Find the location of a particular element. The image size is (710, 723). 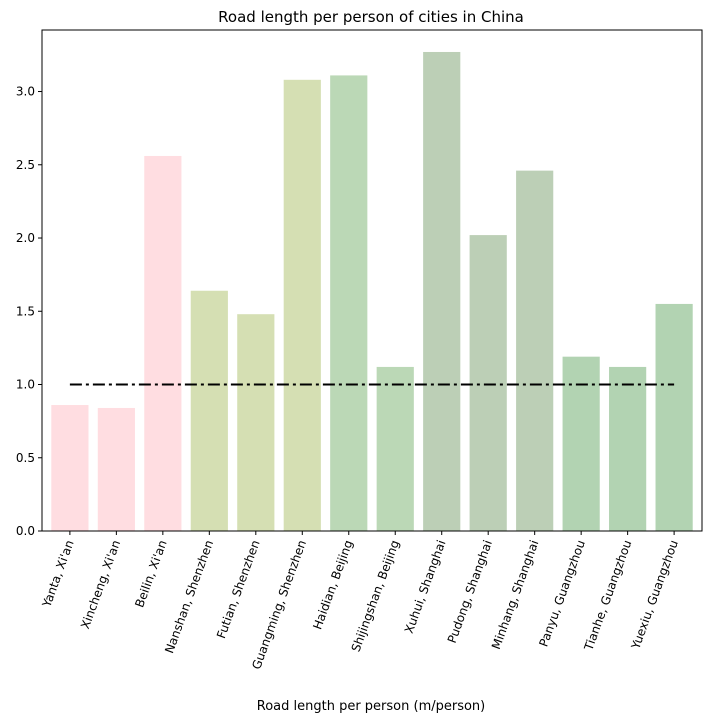

x-tick-label: Minhang, Shanghai is located at coordinates (515, 594).